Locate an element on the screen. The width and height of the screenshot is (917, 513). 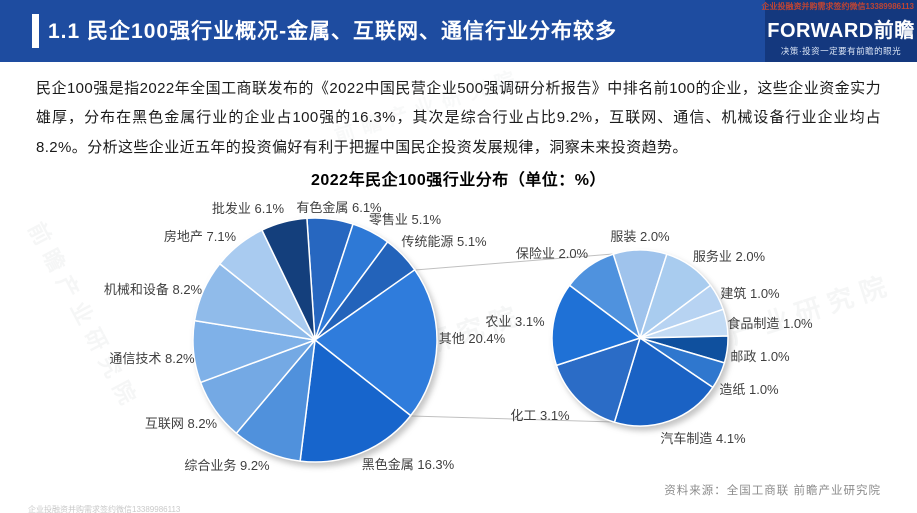
pie-slice-传统能源 is located at coordinates (365, 291).